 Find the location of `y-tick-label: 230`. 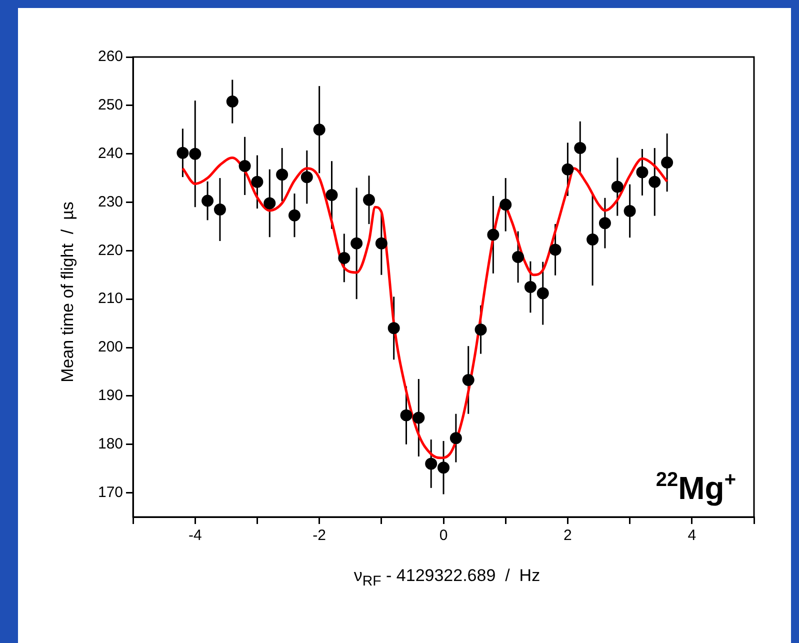

y-tick-label: 230 is located at coordinates (111, 201).